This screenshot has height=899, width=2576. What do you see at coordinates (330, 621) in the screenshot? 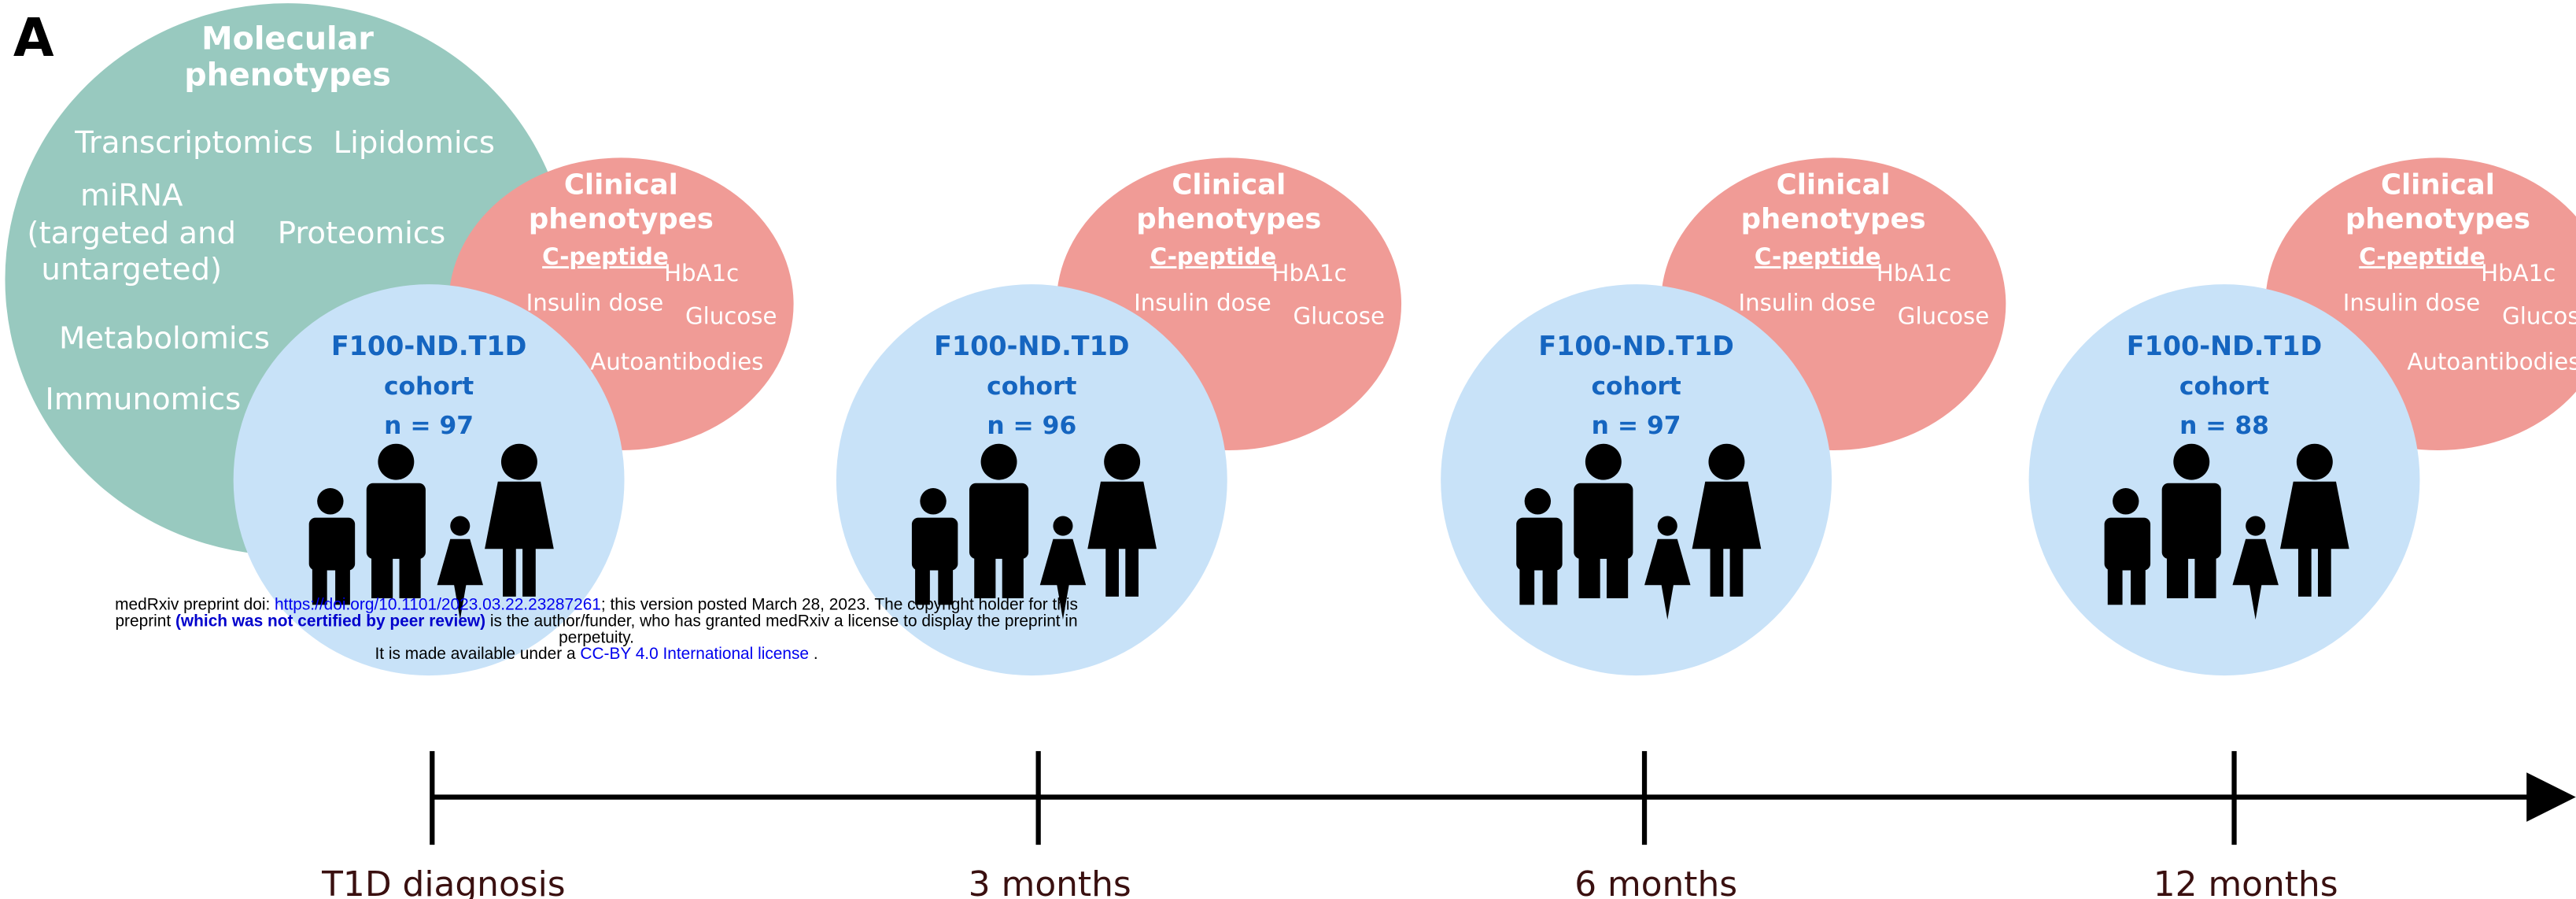
I see `watermark-part: (which was not certified by peer review)` at bounding box center [330, 621].